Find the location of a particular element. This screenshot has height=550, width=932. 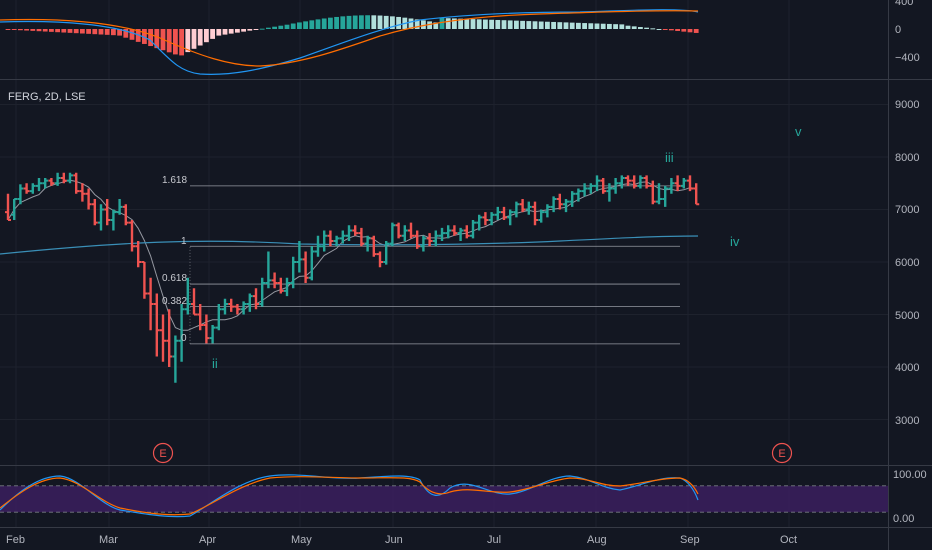

rsi-line is located at coordinates (349, 496).